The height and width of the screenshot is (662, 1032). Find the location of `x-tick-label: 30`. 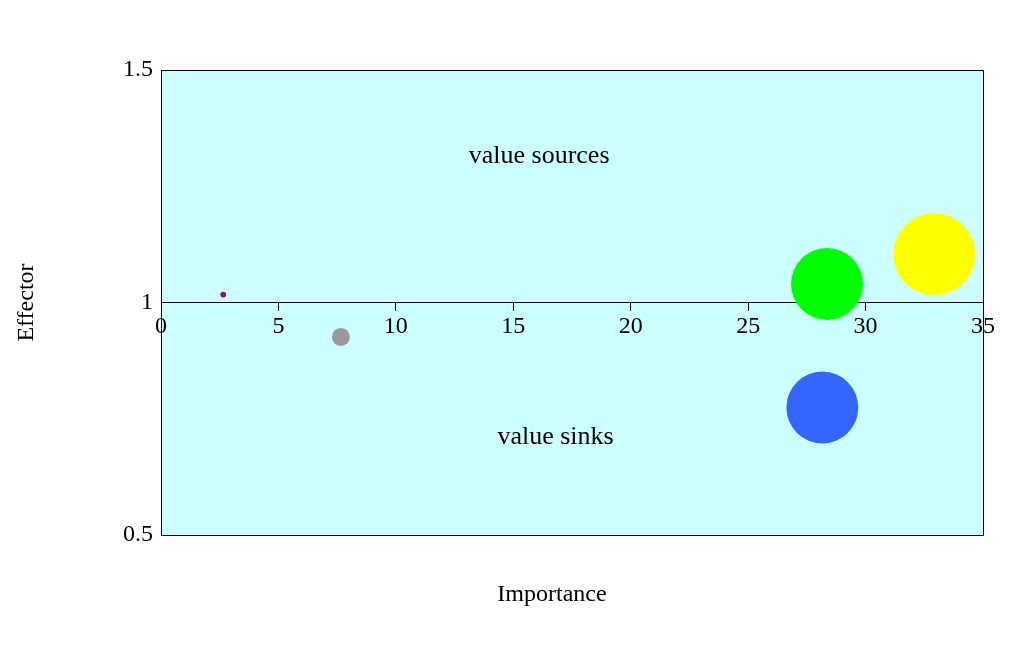

x-tick-label: 30 is located at coordinates (865, 325).